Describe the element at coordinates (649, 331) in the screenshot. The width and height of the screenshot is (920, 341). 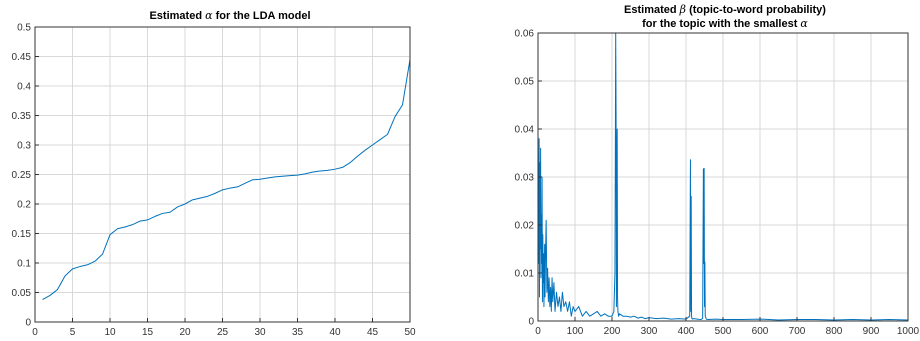
I see `beta-chart-xtick-label: 300` at that location.